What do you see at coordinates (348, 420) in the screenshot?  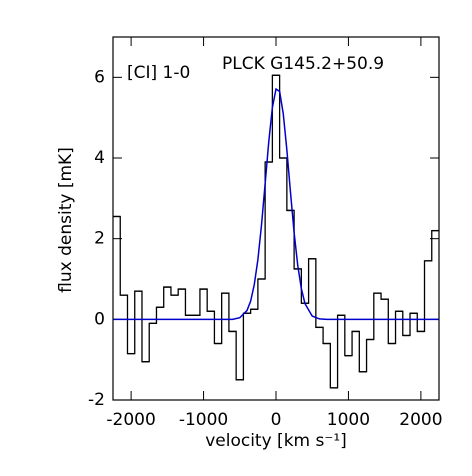 I see `x-tick-label: 1000` at bounding box center [348, 420].